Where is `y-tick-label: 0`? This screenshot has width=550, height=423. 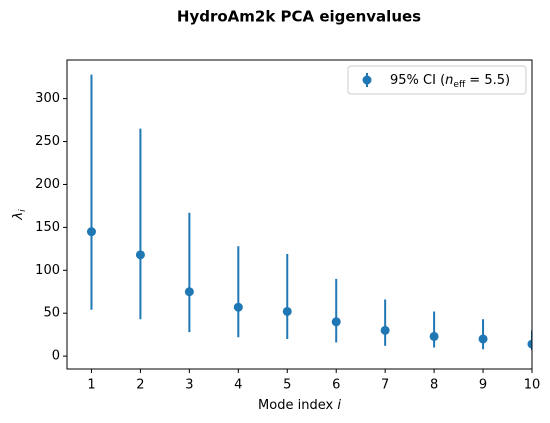 y-tick-label: 0 is located at coordinates (56, 356).